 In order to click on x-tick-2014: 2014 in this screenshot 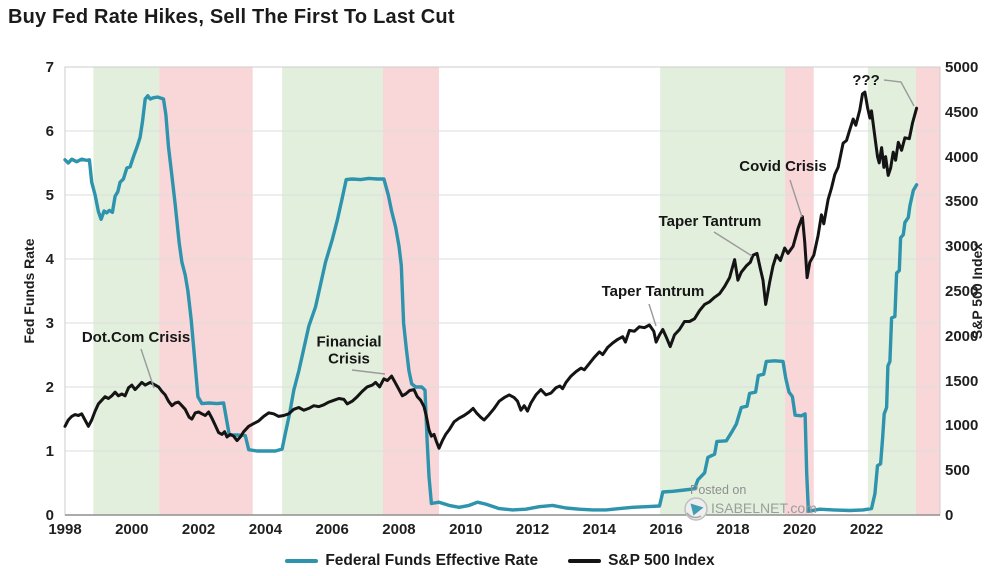, I will do `click(599, 529)`.